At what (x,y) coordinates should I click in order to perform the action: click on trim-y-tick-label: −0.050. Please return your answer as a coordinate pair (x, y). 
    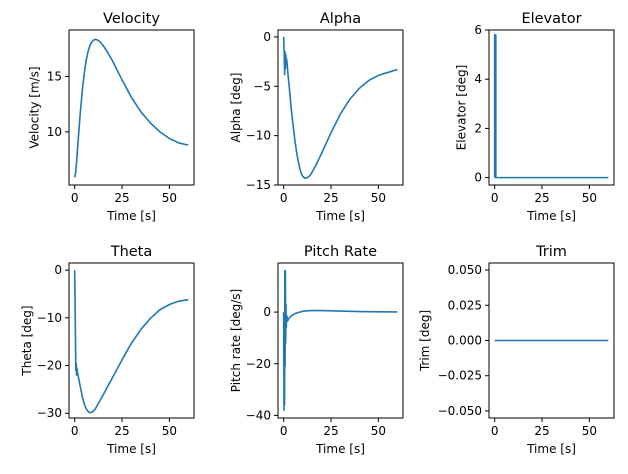
    Looking at the image, I should click on (460, 411).